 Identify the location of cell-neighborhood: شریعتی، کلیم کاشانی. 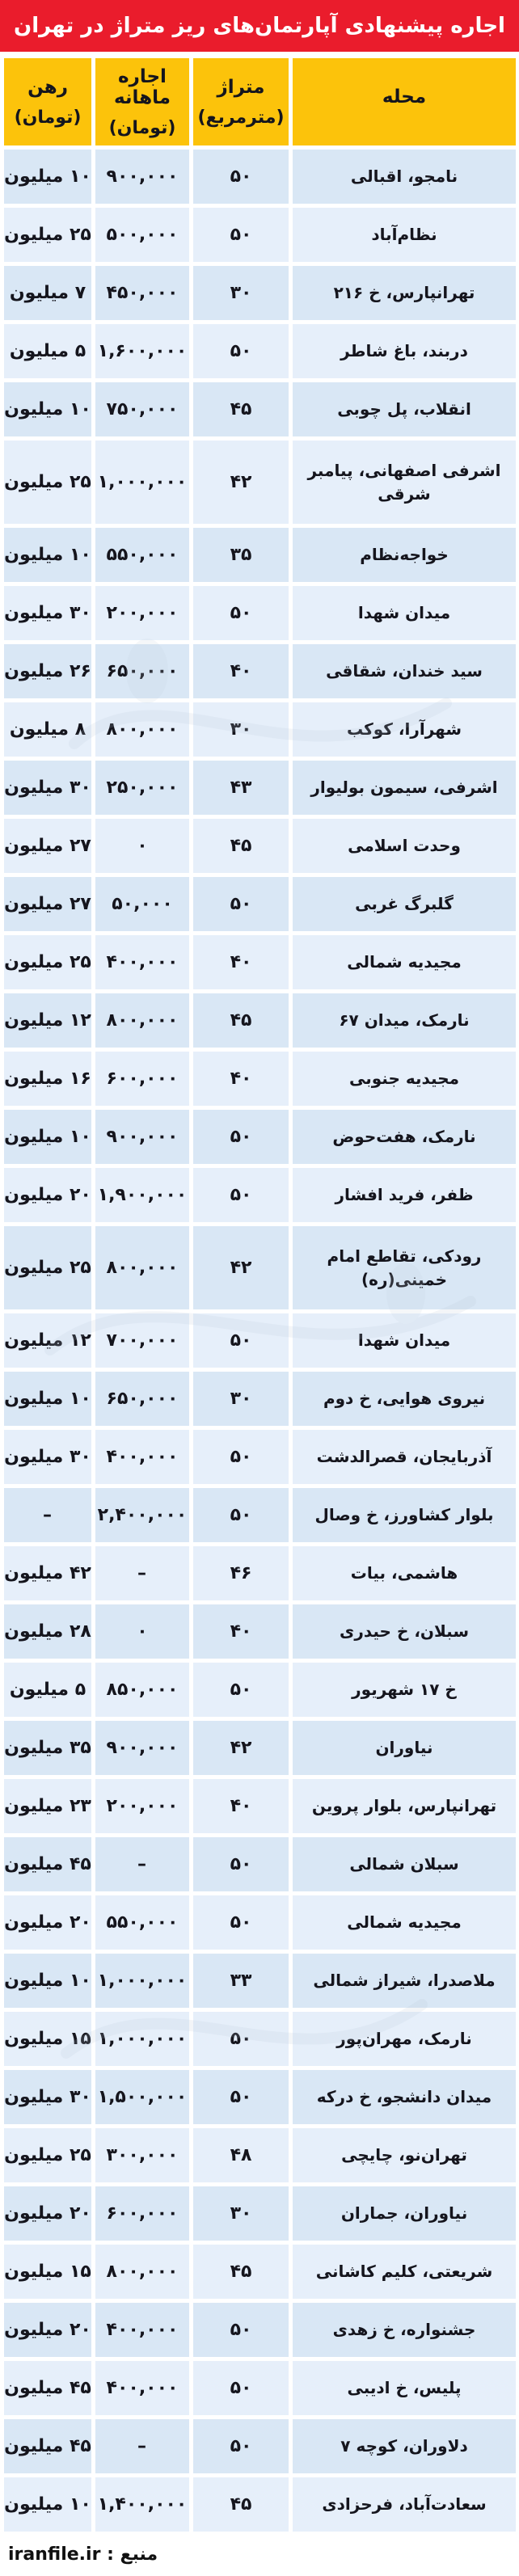
(404, 2272).